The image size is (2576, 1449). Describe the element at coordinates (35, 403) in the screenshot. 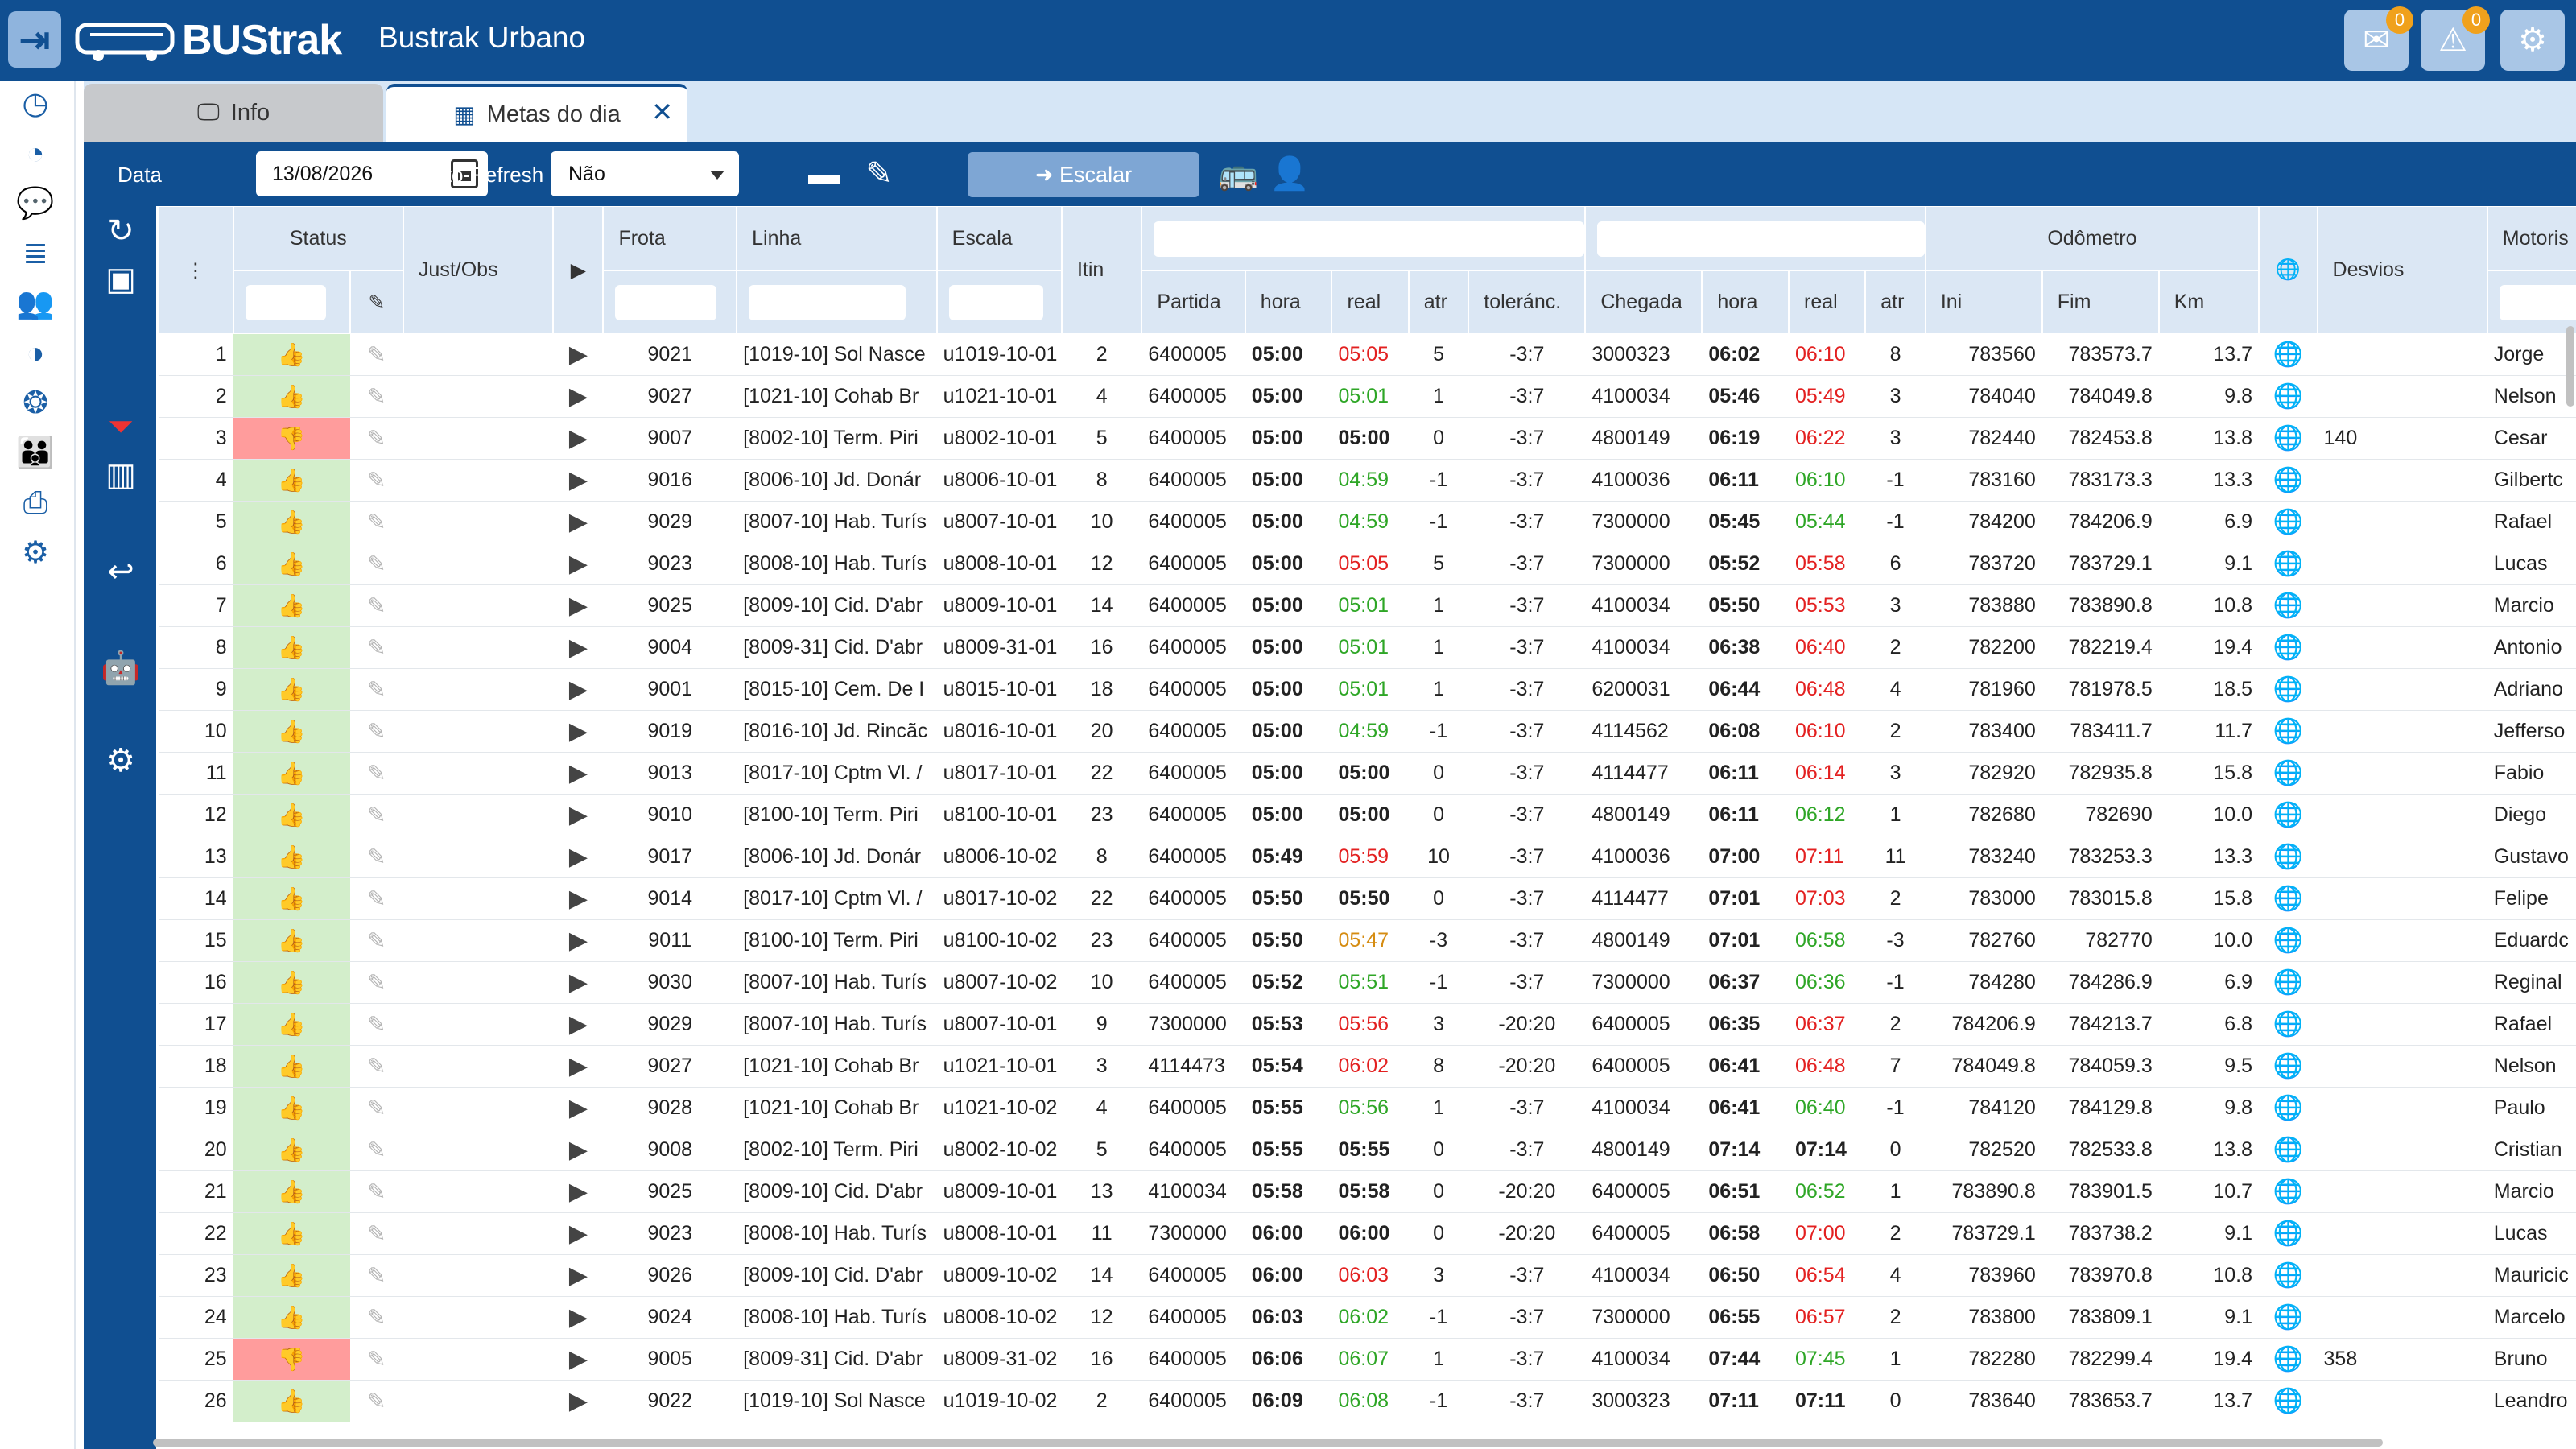

I see `brain-icon: ❂` at that location.